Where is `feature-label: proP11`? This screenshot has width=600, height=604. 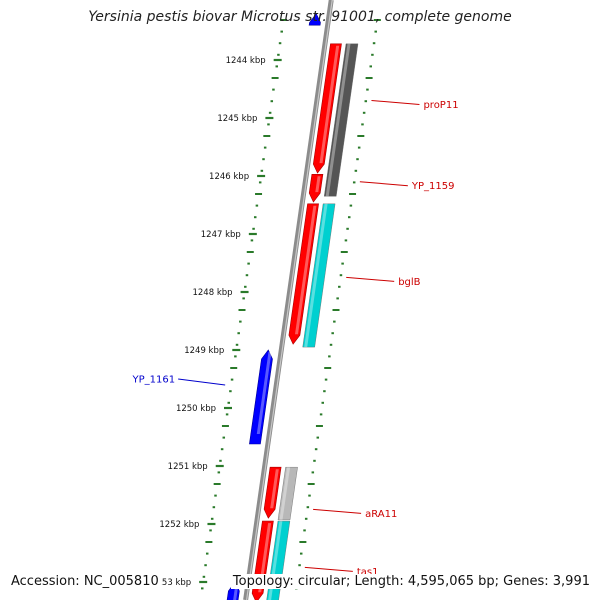
feature-label: proP11 is located at coordinates (440, 105).